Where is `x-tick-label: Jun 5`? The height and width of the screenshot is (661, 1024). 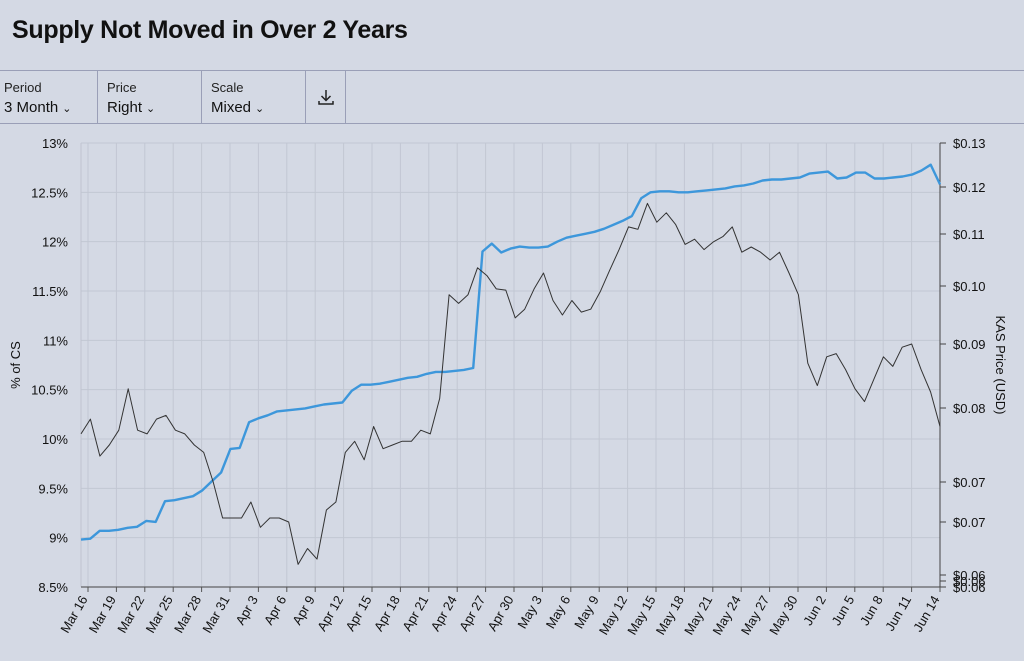
x-tick-label: Jun 5 is located at coordinates (843, 610).